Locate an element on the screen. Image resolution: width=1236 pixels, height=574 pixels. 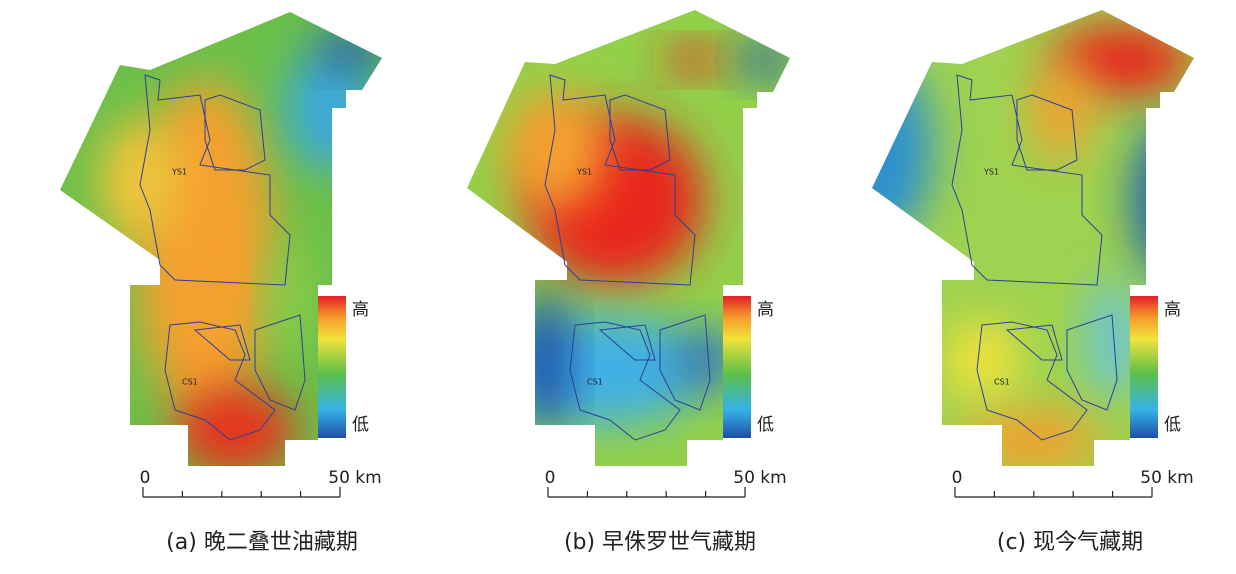
caption: (b) 早侏罗世气藏期 is located at coordinates (660, 542).